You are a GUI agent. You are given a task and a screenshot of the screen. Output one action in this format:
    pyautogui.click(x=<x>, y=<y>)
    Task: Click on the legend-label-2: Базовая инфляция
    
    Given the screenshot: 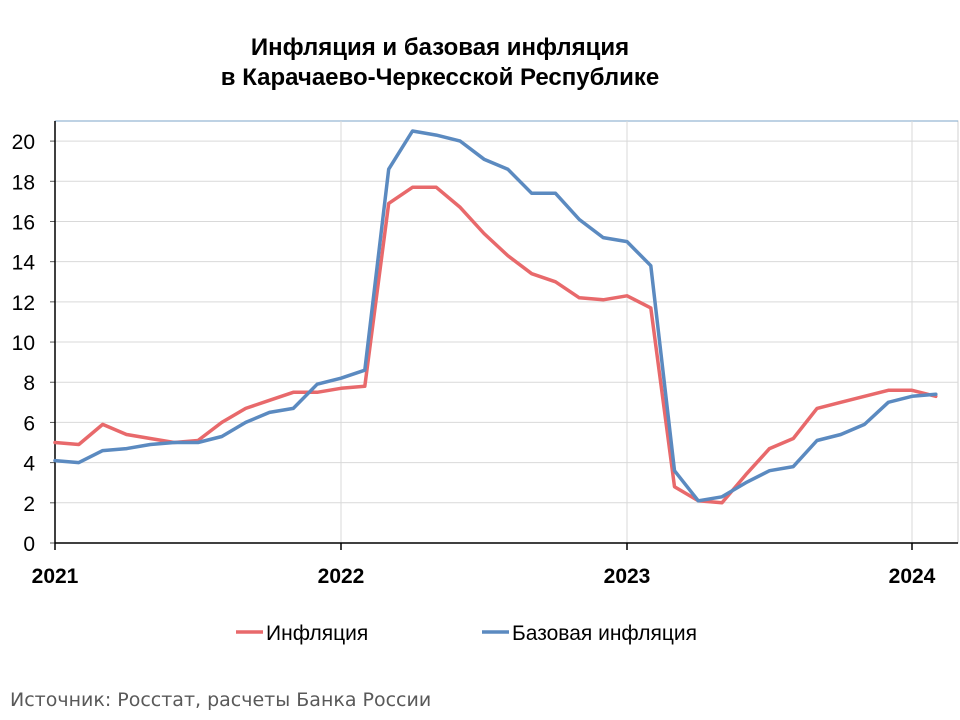 What is the action you would take?
    pyautogui.click(x=604, y=633)
    